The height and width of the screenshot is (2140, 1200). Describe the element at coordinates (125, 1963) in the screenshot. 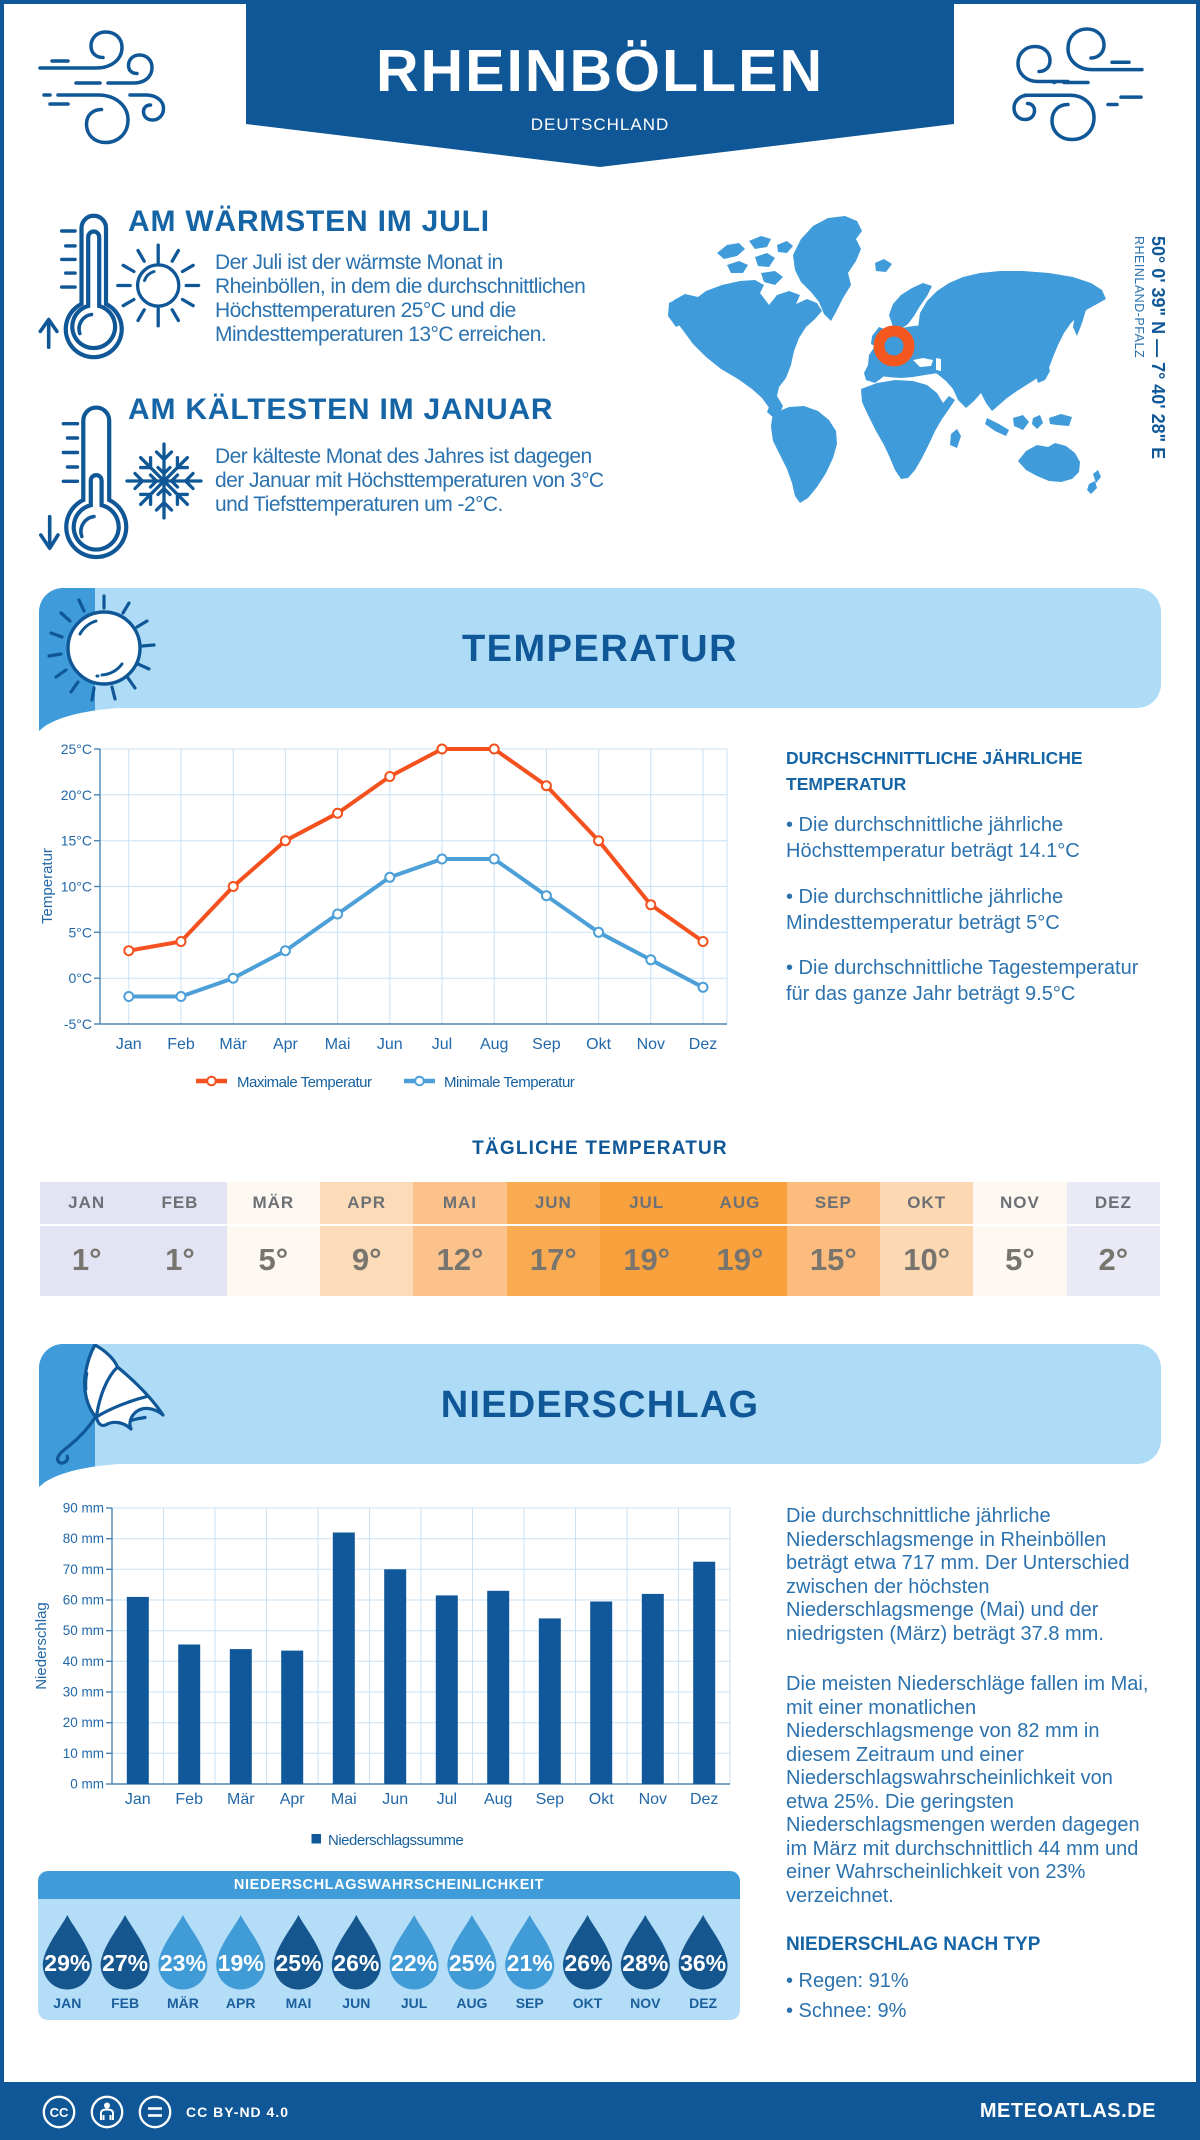

I see `svg-text: 27%` at that location.